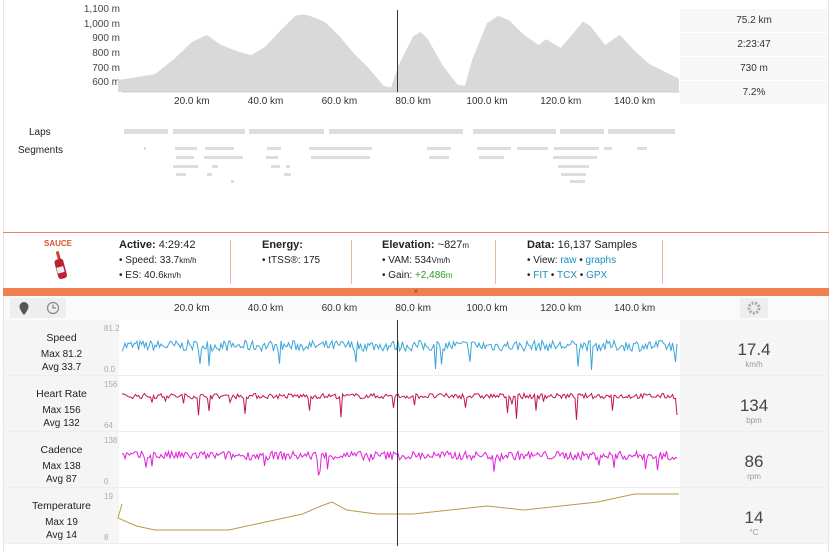  I want to click on cursor-time: 2:23:47, so click(754, 45).